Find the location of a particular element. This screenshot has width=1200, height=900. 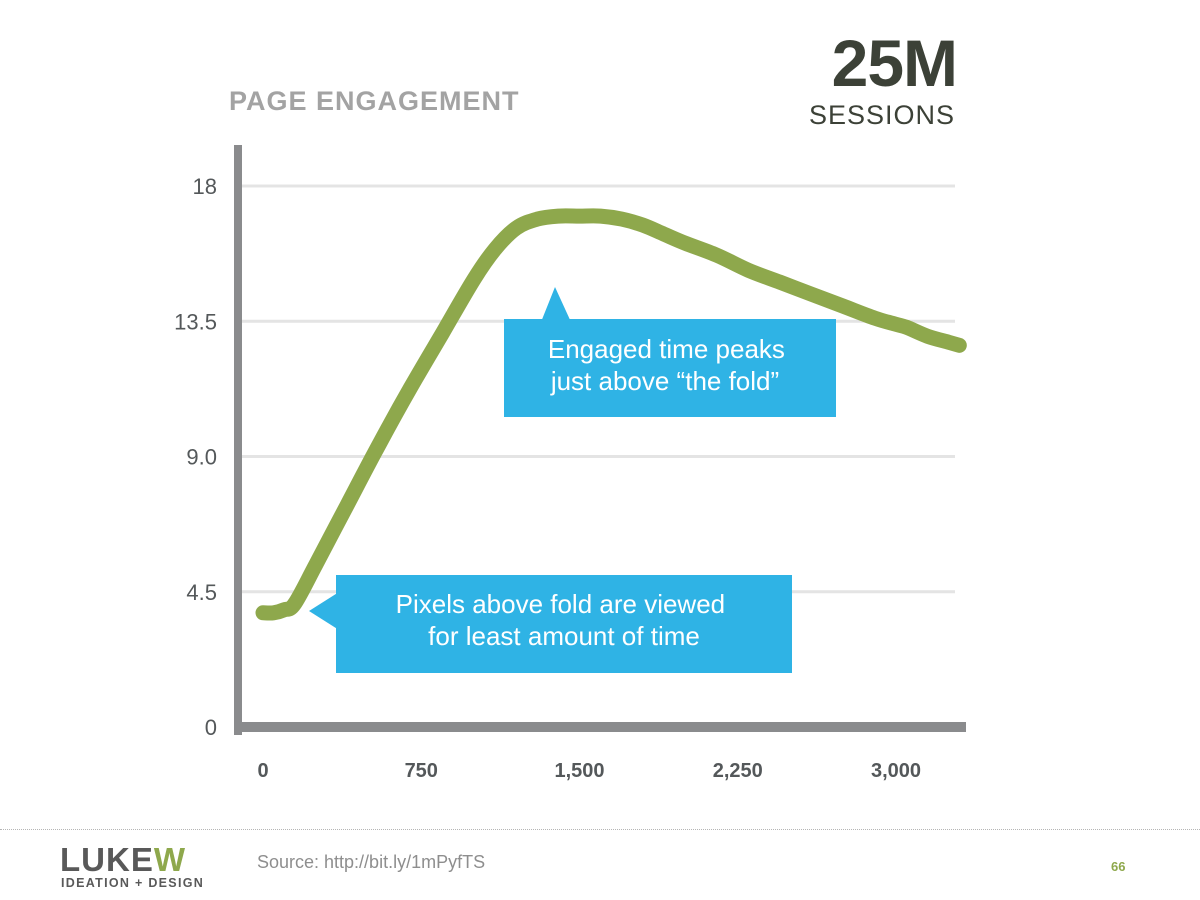

sessions-label: SESSIONS is located at coordinates (881, 115).